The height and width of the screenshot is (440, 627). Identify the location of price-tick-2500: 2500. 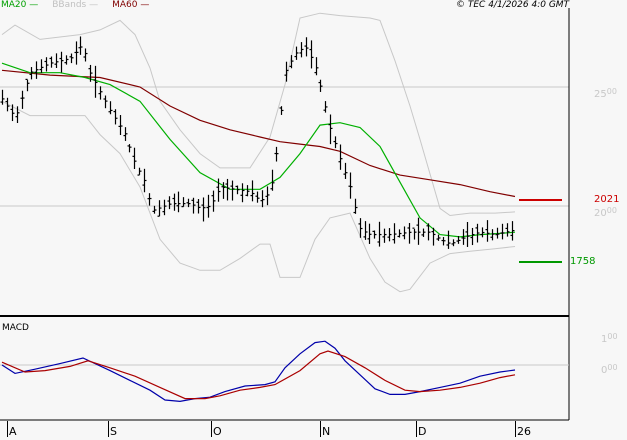
(605, 93).